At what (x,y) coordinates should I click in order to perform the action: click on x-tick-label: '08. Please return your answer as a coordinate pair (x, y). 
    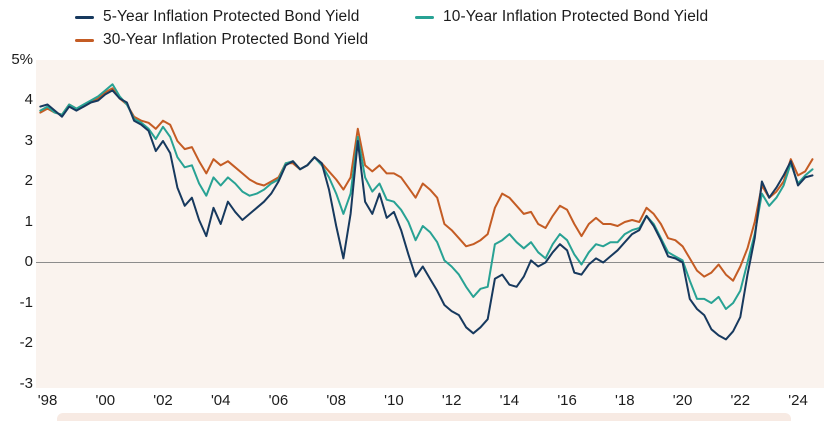
    Looking at the image, I should click on (336, 400).